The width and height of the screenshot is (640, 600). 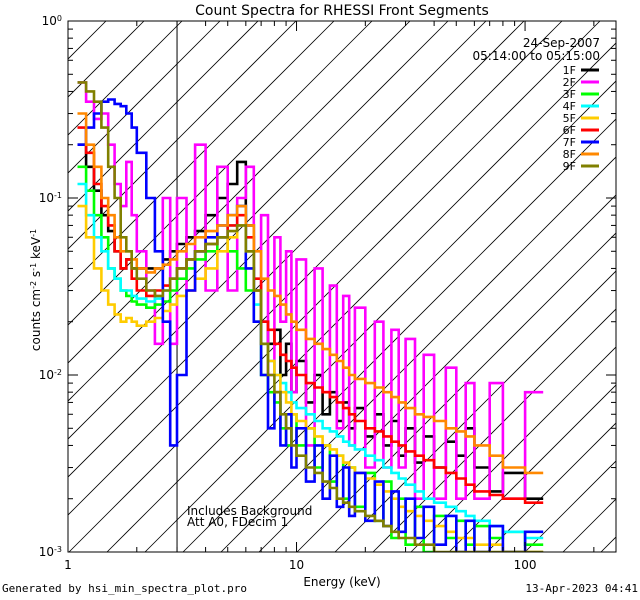 What do you see at coordinates (569, 82) in the screenshot?
I see `legend-label: 2F` at bounding box center [569, 82].